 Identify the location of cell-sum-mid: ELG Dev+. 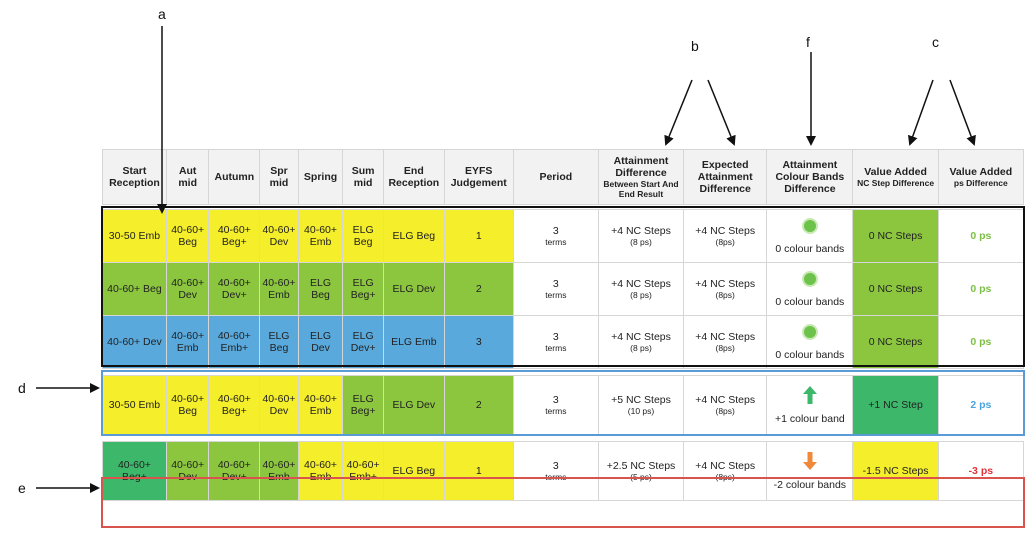
(363, 342).